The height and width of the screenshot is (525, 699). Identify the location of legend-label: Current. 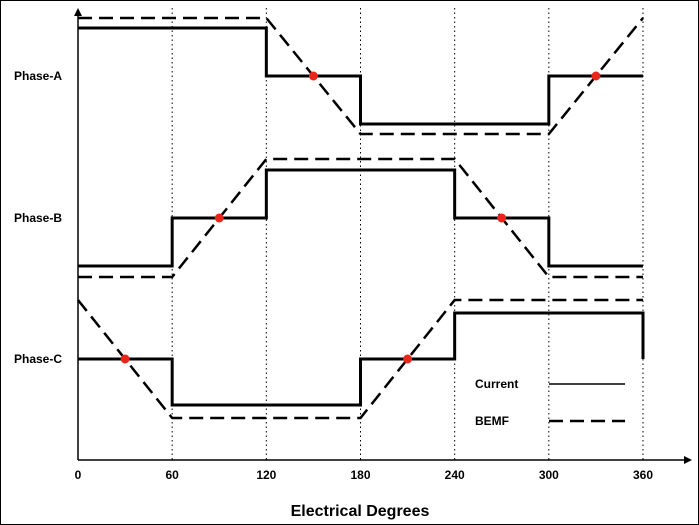
(496, 384).